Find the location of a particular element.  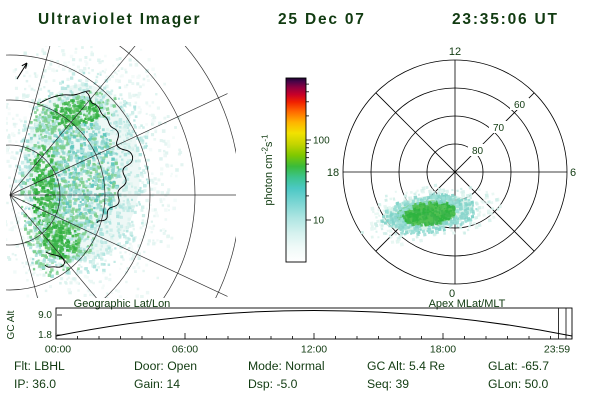

app-title: Ultraviolet Imager is located at coordinates (119, 19).